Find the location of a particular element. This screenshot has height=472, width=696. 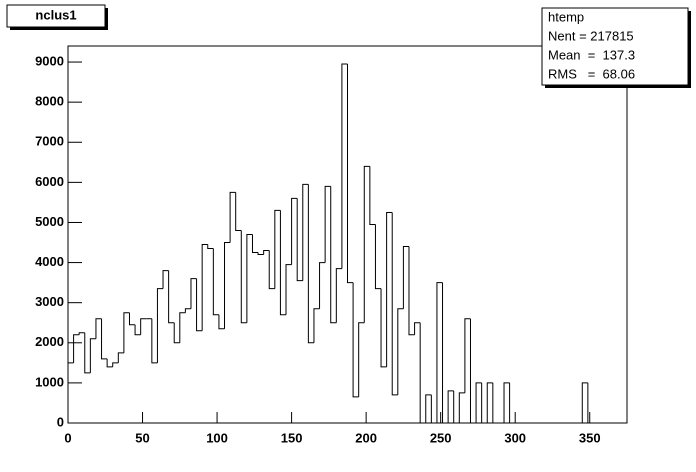

stats-line: Nent = 217815 is located at coordinates (591, 35).